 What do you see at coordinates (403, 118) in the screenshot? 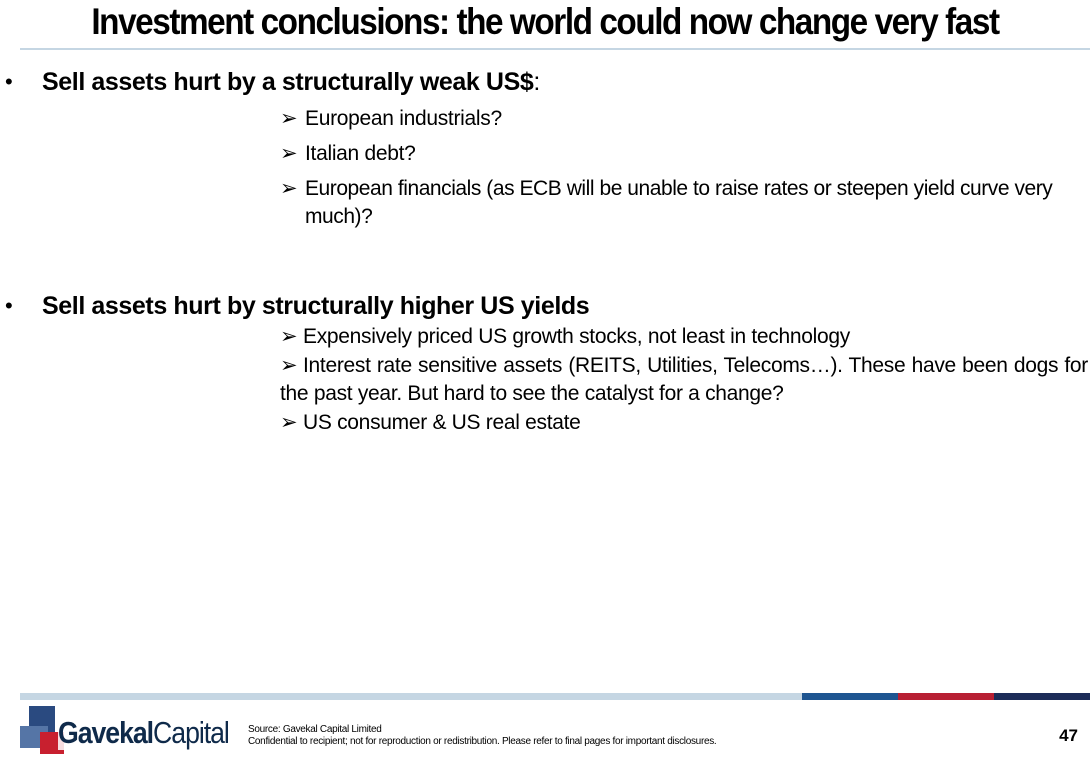
I see `section1-item-text: European industrials?` at bounding box center [403, 118].